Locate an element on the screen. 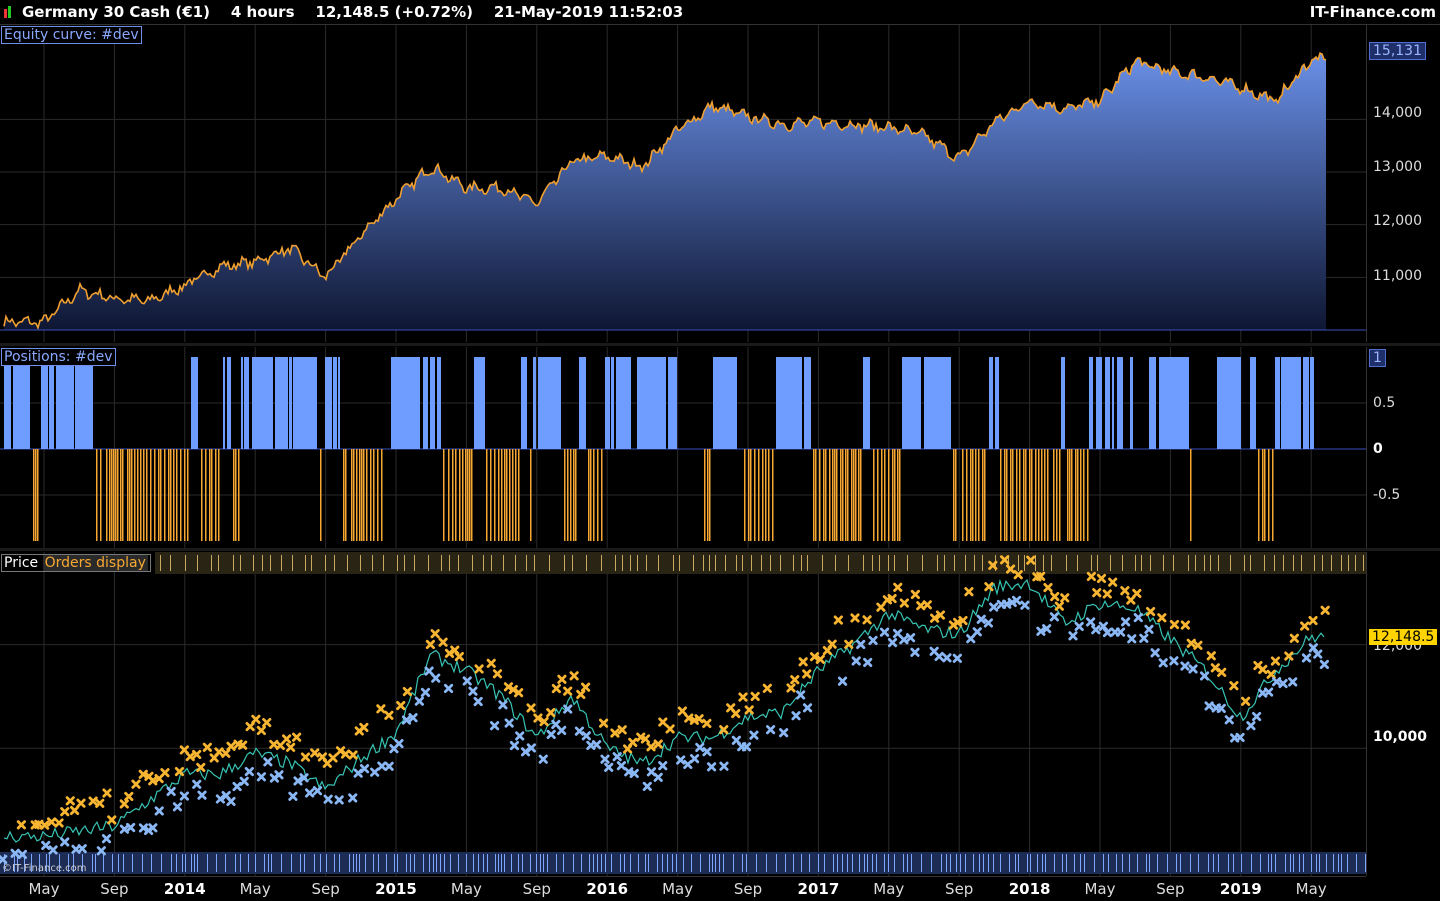 Image resolution: width=1440 pixels, height=901 pixels. positions-y-axis: 1 0.5 0 -0.5 is located at coordinates (1403, 447).